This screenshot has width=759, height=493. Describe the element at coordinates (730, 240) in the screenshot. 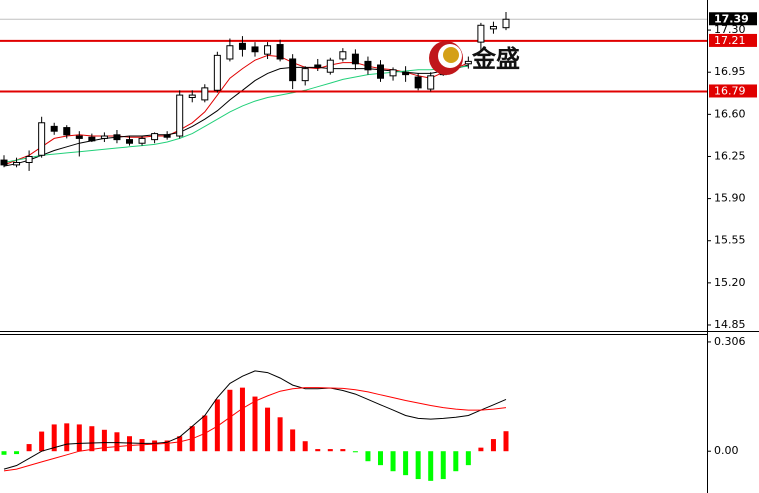

I see `y-tick-label: 15.55` at that location.